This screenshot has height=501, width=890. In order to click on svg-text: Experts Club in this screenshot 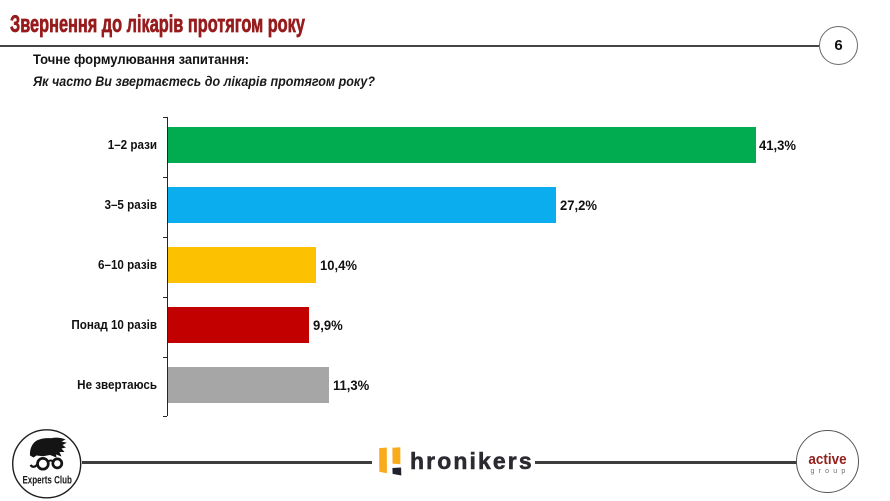, I will do `click(47, 480)`.